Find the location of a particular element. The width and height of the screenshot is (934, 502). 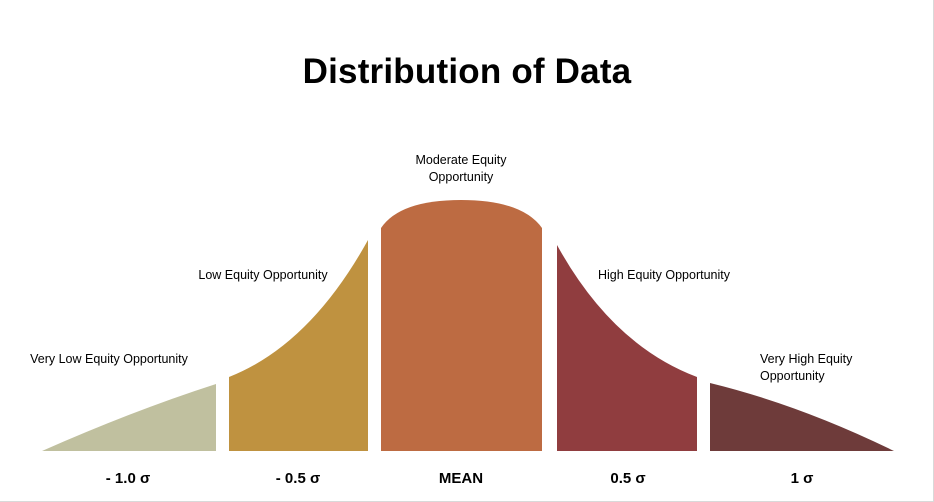

label-very-high: Very High Equity Opportunity is located at coordinates (820, 368).